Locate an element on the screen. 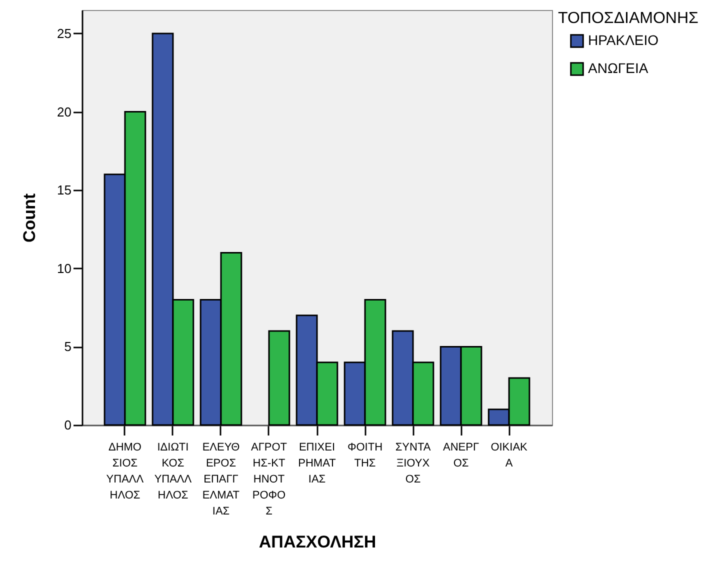  x-tick-label: ΙΔΙΩΤΙΚΟΣ ΥΠΑΛΛΗΛΟΣ is located at coordinates (173, 472).